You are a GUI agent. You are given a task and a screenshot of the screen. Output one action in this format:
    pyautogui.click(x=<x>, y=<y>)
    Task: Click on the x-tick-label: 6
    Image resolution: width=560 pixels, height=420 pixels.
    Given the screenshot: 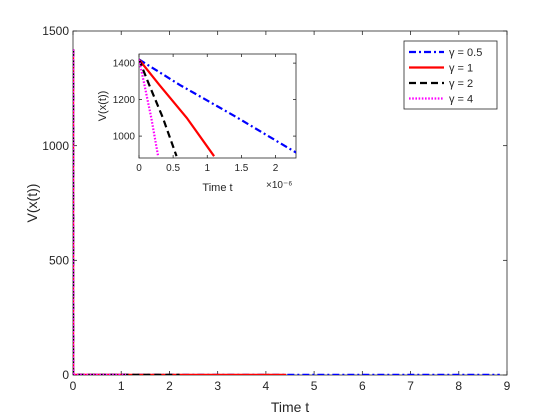 What is the action you would take?
    pyautogui.click(x=362, y=386)
    